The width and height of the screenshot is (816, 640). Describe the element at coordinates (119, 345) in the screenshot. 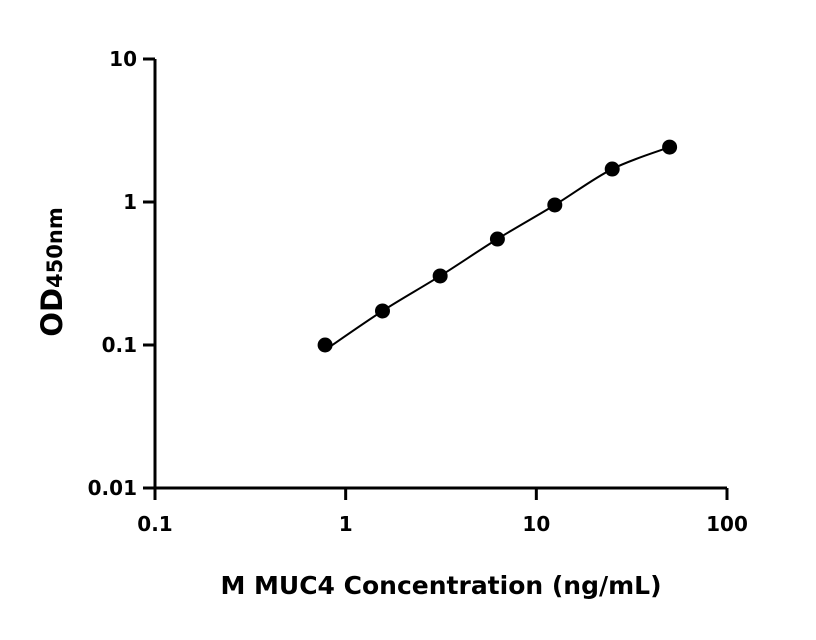

I see `y-tick-label: 0.1` at that location.